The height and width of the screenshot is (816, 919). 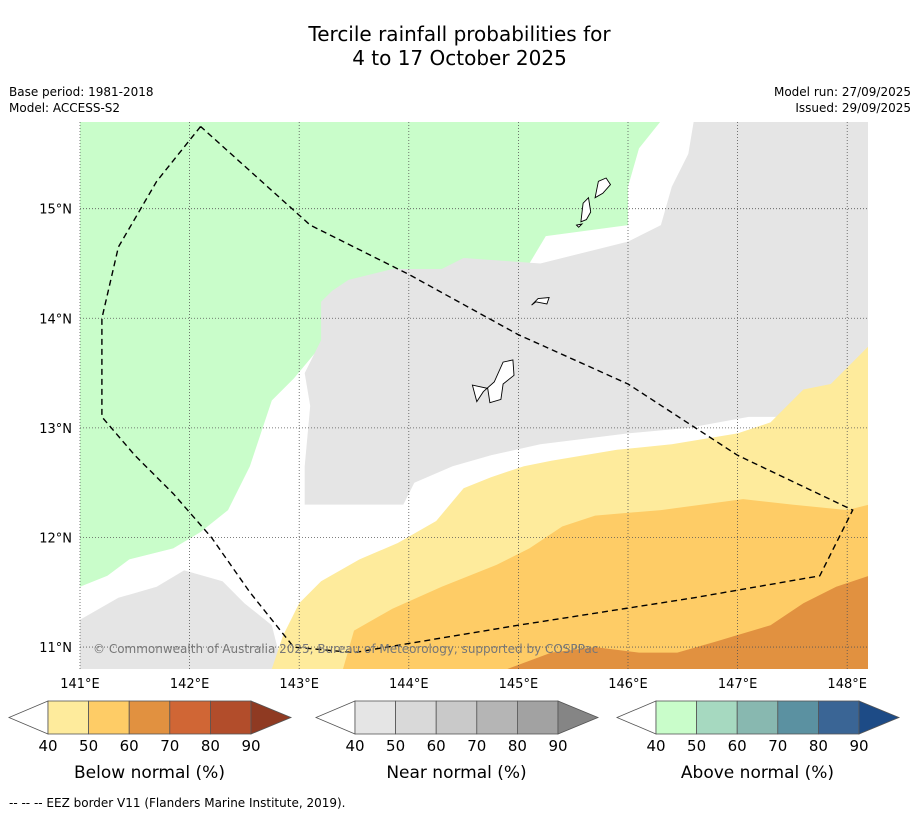 What do you see at coordinates (540, 301) in the screenshot?
I see `island-rota` at bounding box center [540, 301].